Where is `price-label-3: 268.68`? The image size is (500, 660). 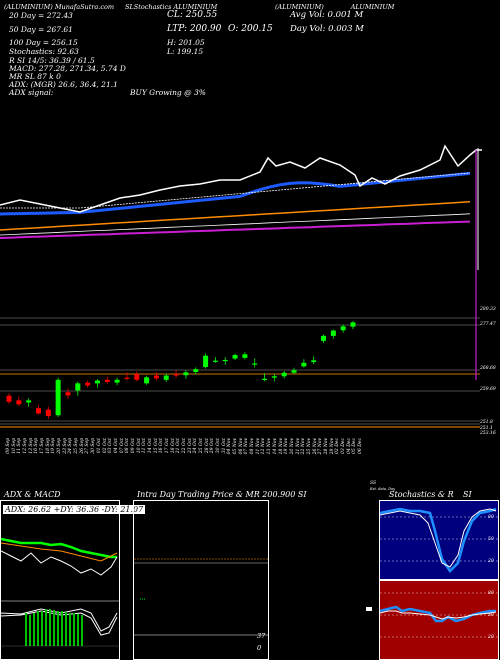
price-label-3: 268.68 is located at coordinates (488, 368).